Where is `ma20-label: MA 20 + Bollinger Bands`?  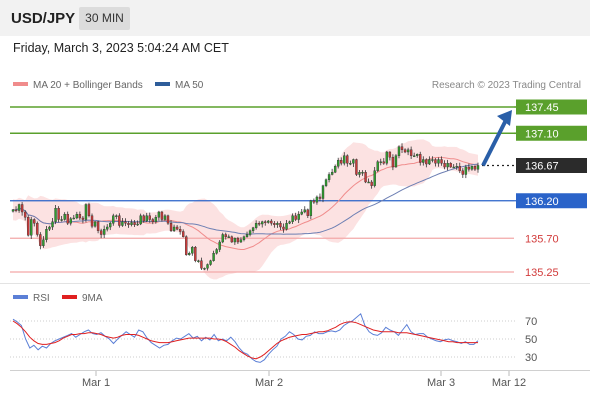 ma20-label: MA 20 + Bollinger Bands is located at coordinates (88, 85).